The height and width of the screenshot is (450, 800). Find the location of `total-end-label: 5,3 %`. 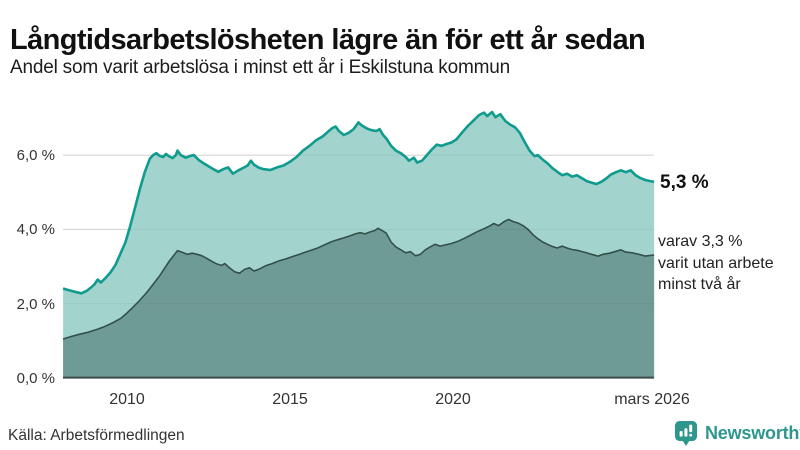

total-end-label: 5,3 % is located at coordinates (684, 182).